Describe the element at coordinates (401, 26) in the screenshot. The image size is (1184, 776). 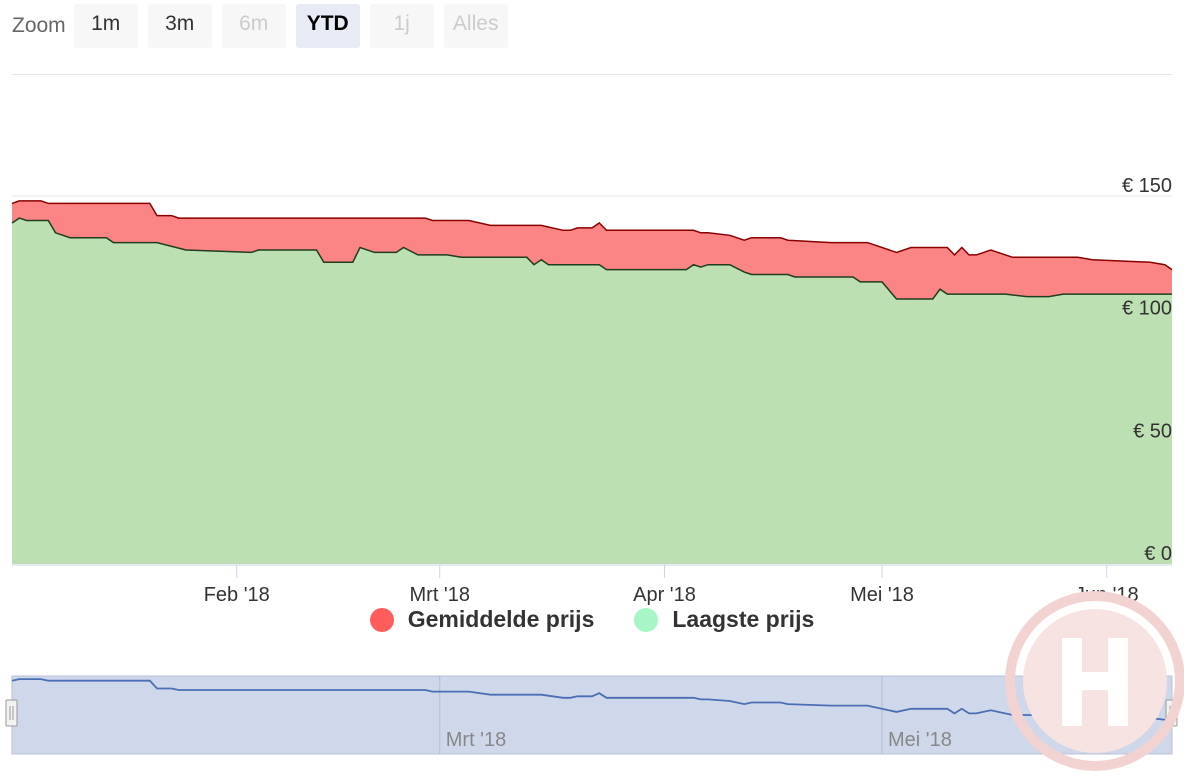
I see `zoom-button-1j: 1j` at that location.